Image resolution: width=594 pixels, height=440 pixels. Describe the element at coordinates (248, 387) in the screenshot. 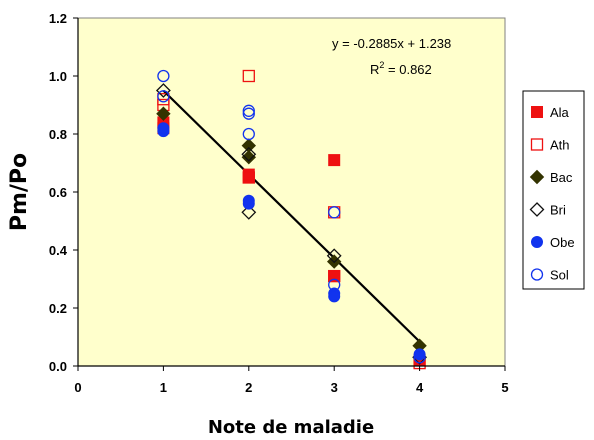

I see `x-tick-label: 2` at that location.